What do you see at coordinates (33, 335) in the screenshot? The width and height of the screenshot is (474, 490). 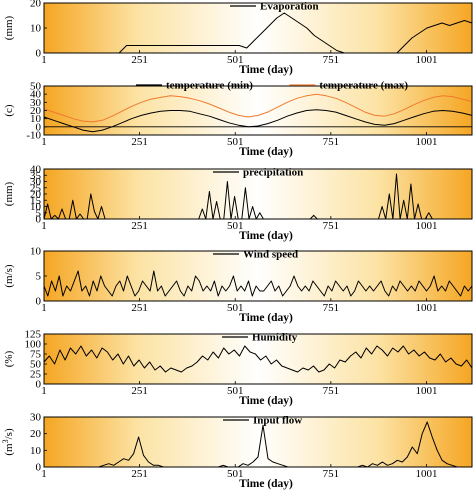 I see `y-tick-label: 125` at bounding box center [33, 335].